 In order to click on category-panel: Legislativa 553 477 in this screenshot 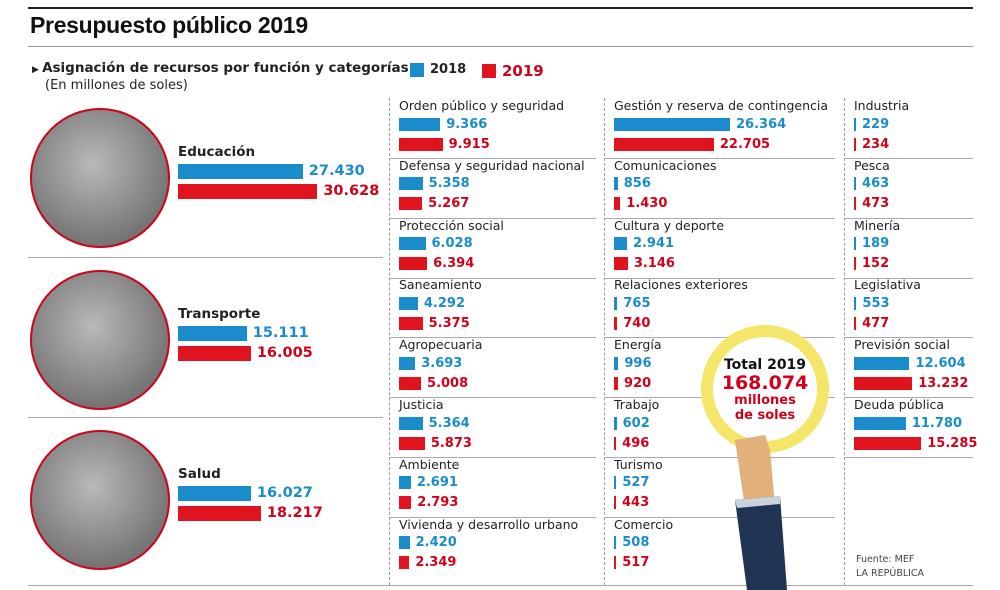, I will do `click(887, 304)`.